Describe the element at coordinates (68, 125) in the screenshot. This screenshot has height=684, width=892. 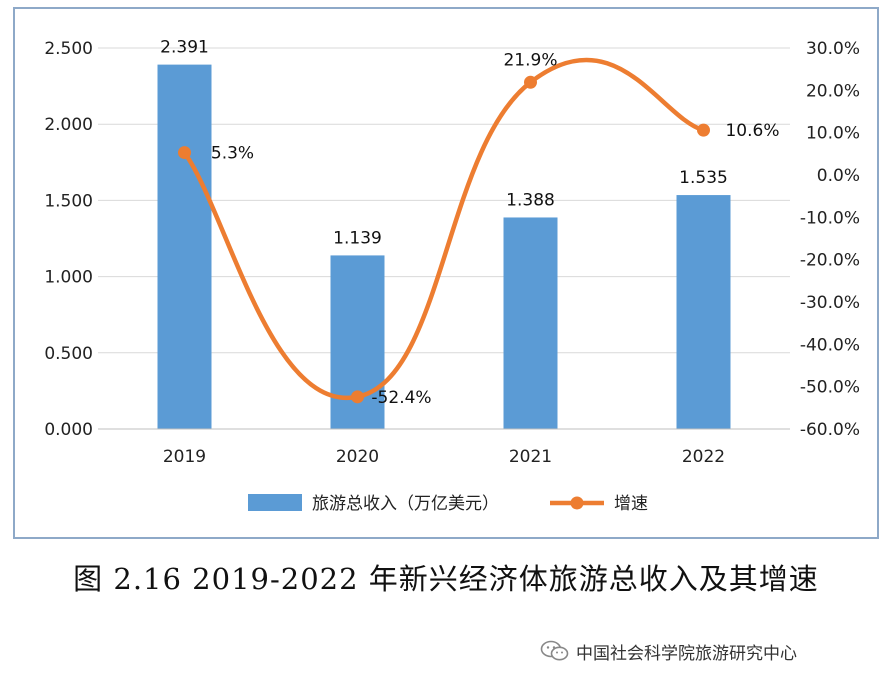
I see `left-tick-label: 2.000` at that location.